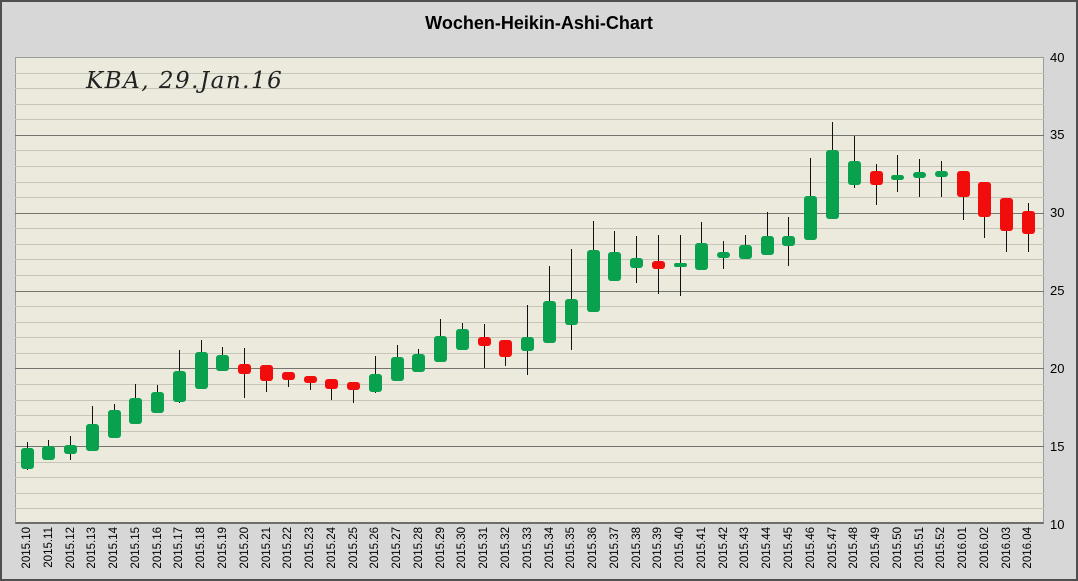  What do you see at coordinates (745, 548) in the screenshot?
I see `x-axis-label-2015.43: 2015.43` at bounding box center [745, 548].